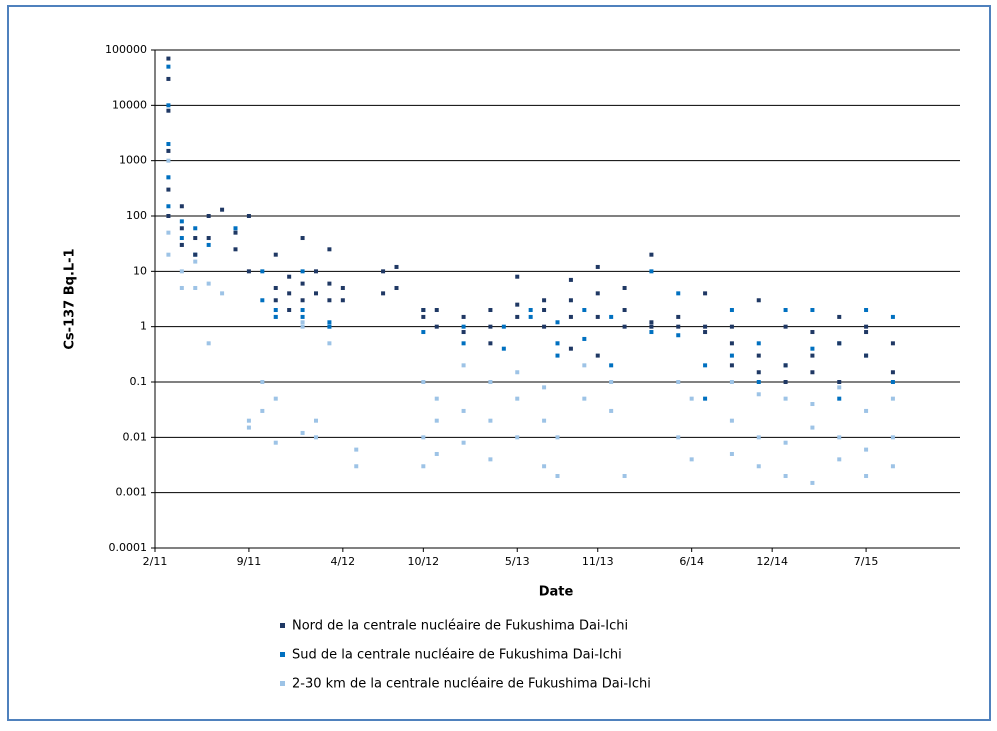 This screenshot has height=731, width=997. I want to click on y-tick-label: 0.01, so click(135, 436).